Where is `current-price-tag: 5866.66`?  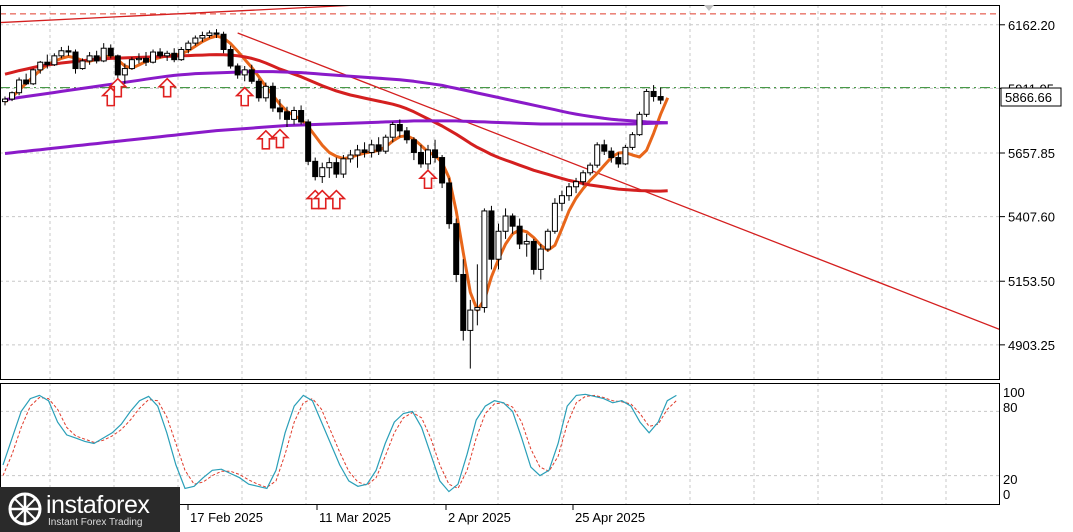 current-price-tag: 5866.66 is located at coordinates (1031, 97).